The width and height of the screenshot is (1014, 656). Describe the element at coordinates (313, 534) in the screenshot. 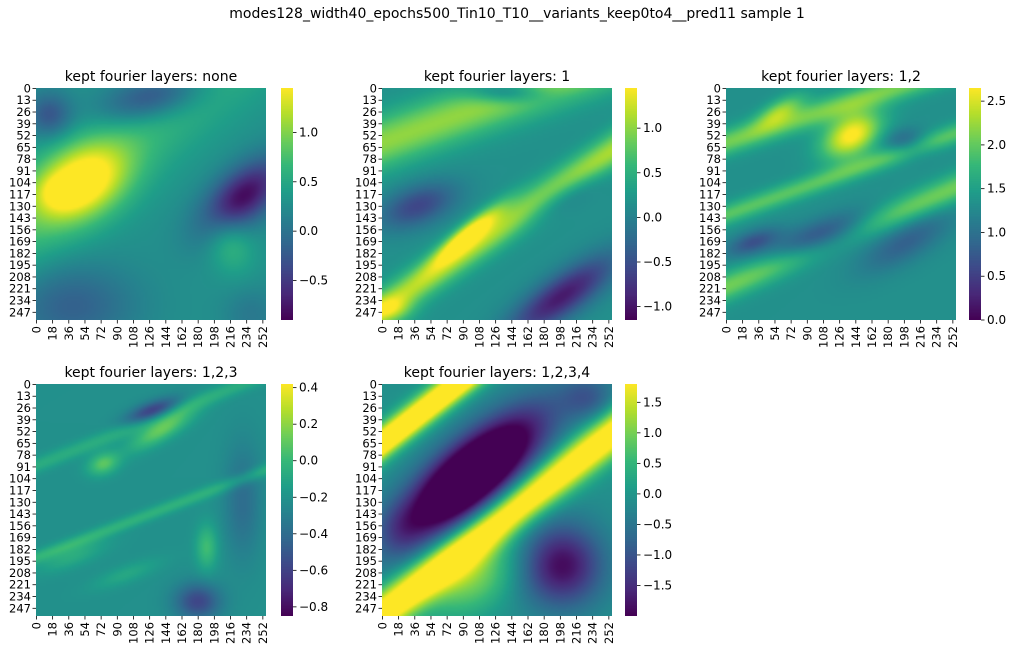

I see `colorbar-tick-label: −0.4` at that location.